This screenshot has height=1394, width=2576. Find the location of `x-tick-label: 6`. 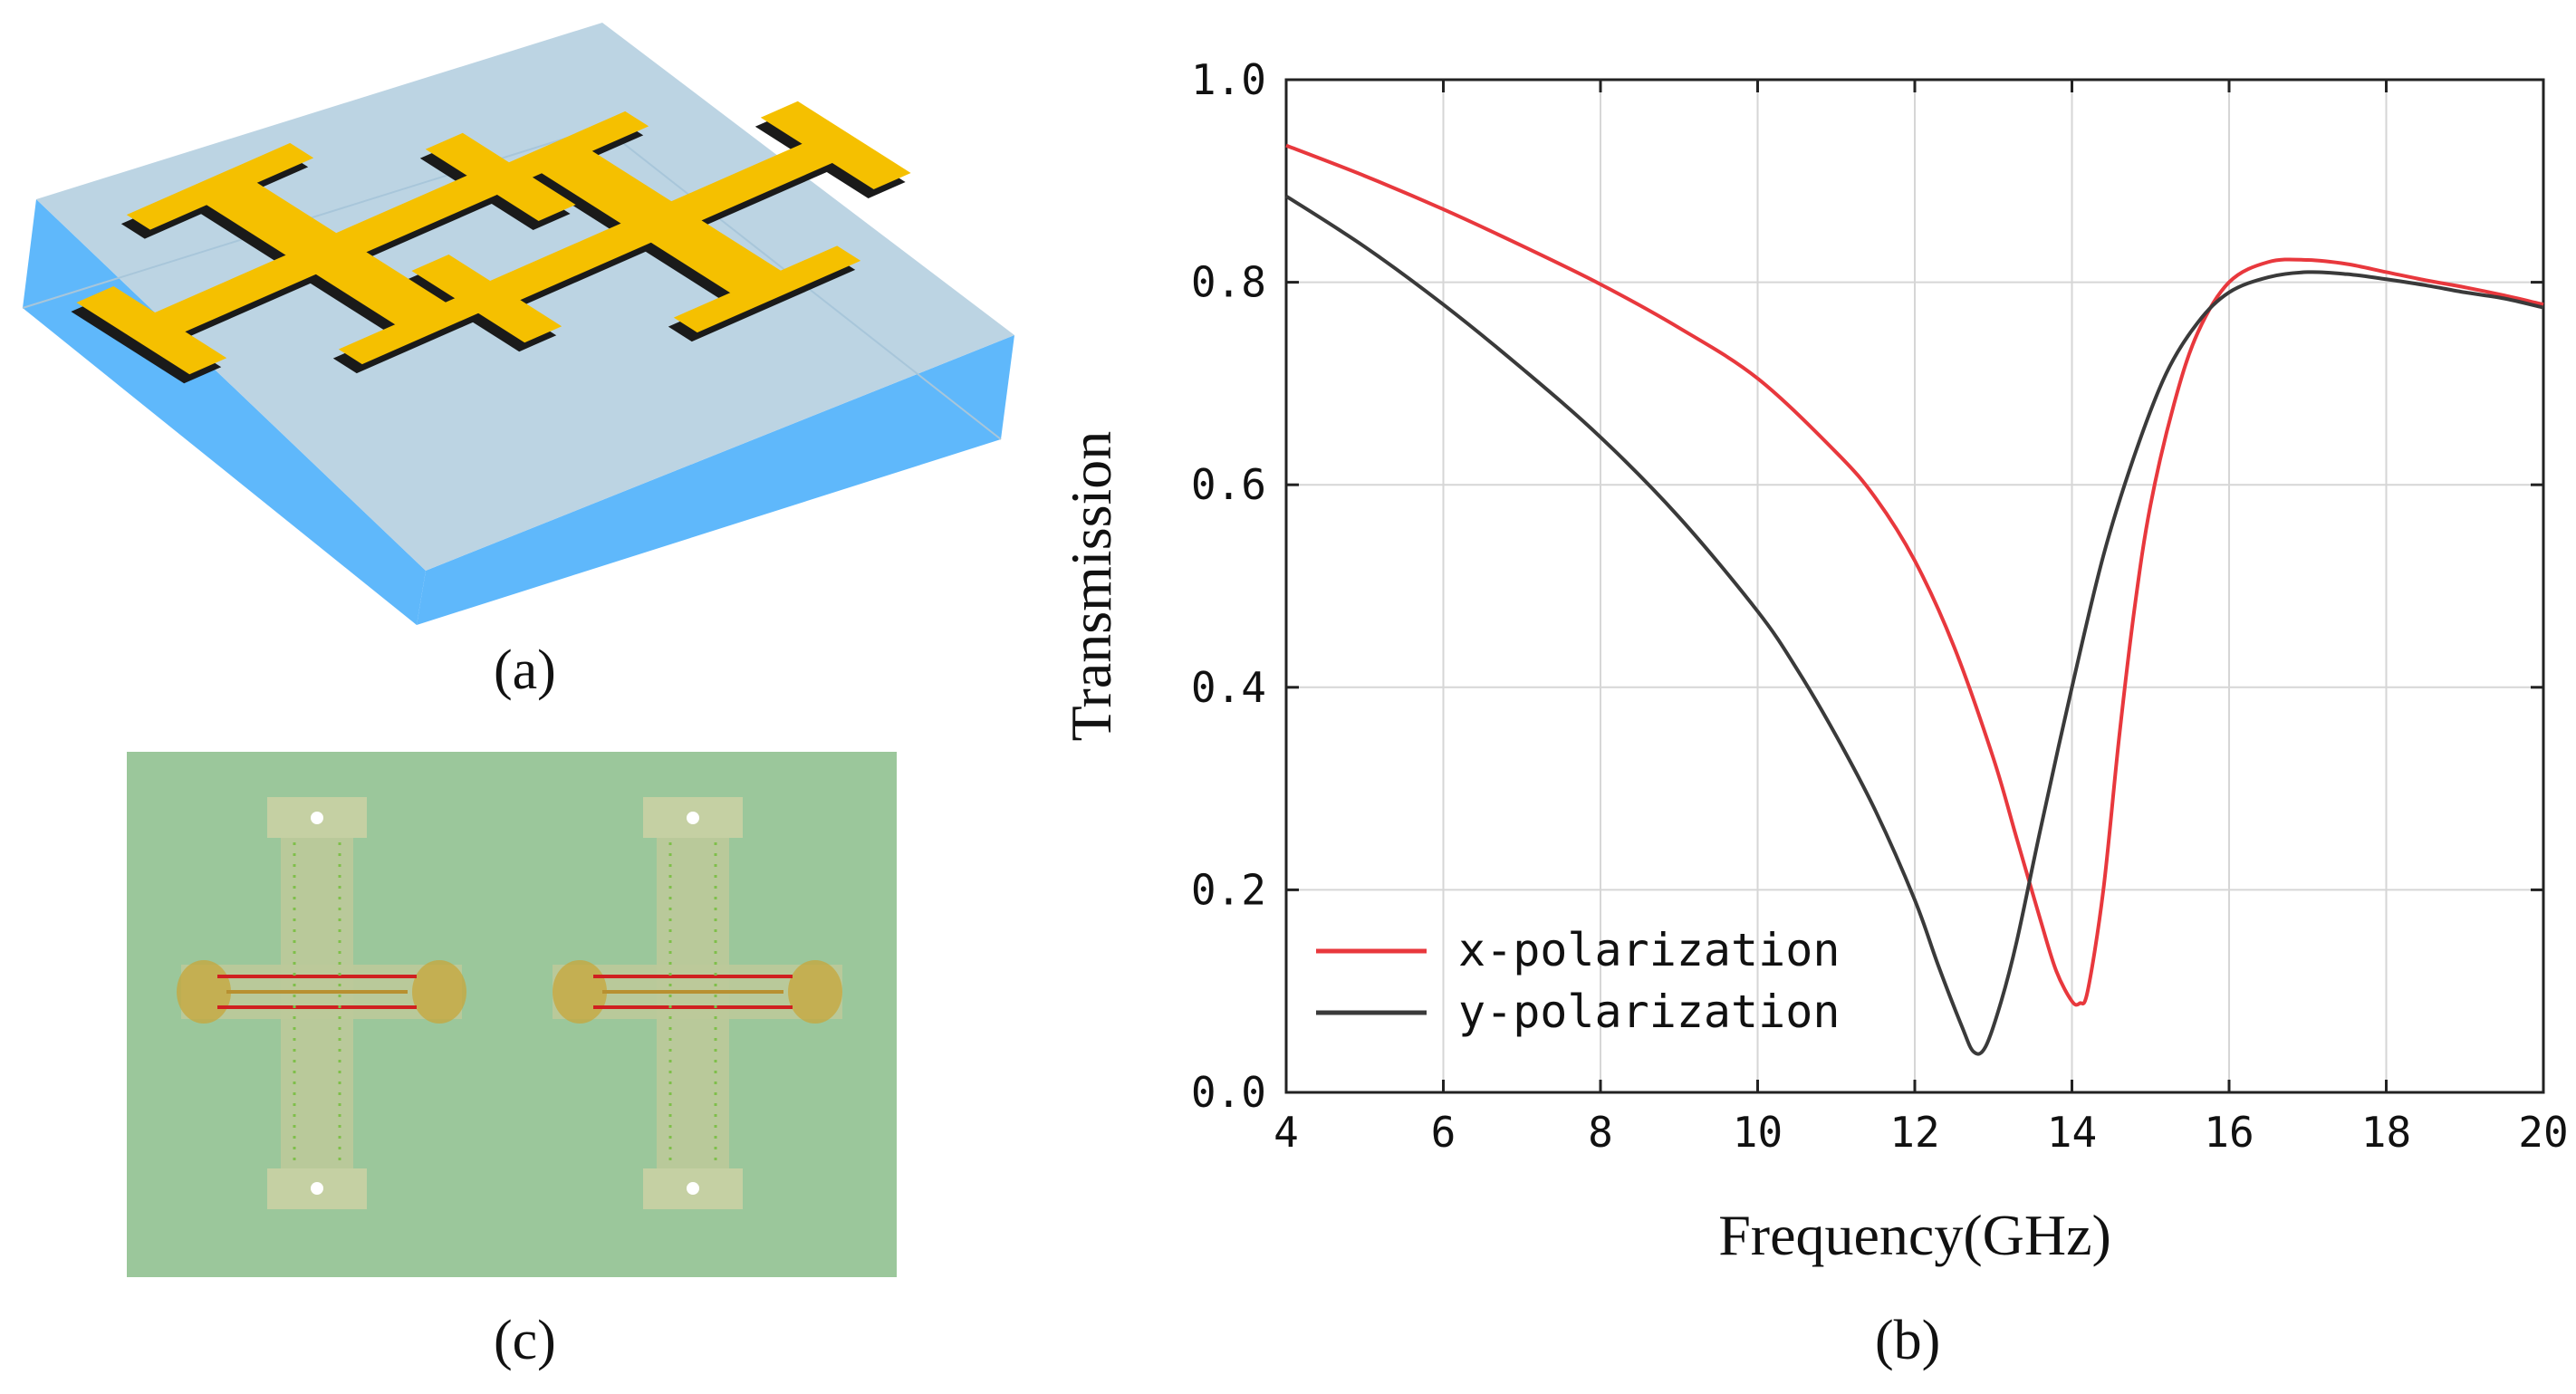

x-tick-label: 6 is located at coordinates (1443, 1132).